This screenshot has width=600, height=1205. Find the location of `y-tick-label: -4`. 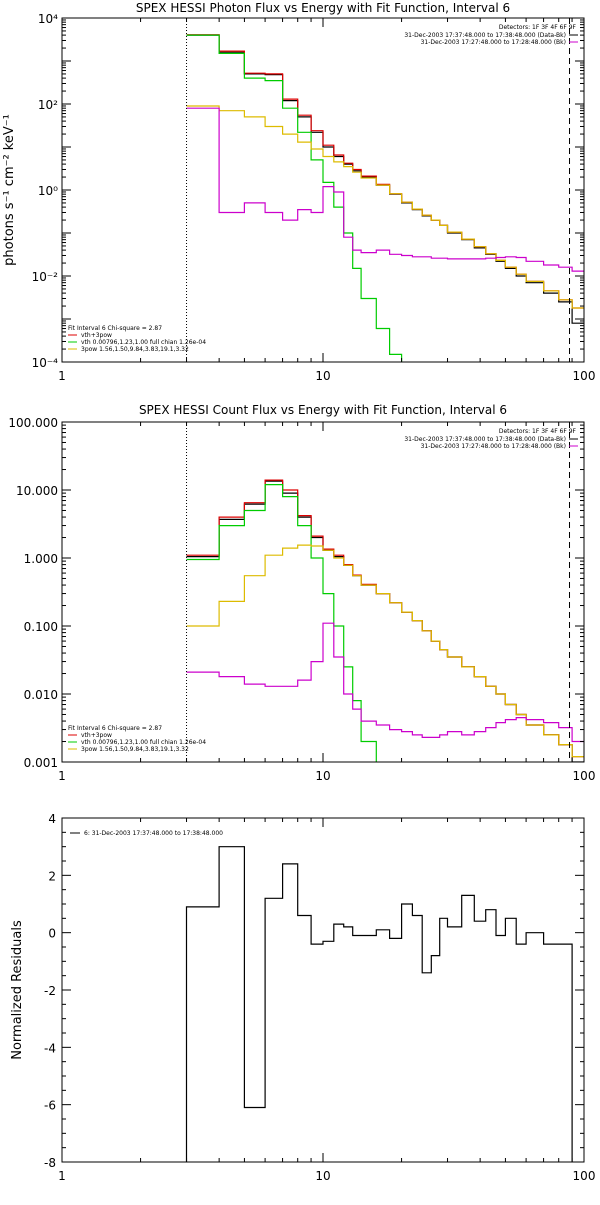

y-tick-label: -4 is located at coordinates (50, 1048).